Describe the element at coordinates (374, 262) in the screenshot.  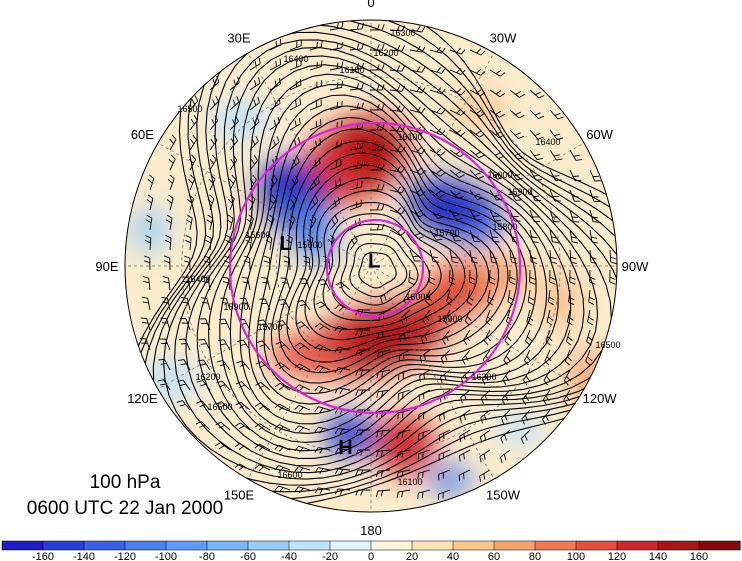
I see `pressure-system-marker: L` at that location.